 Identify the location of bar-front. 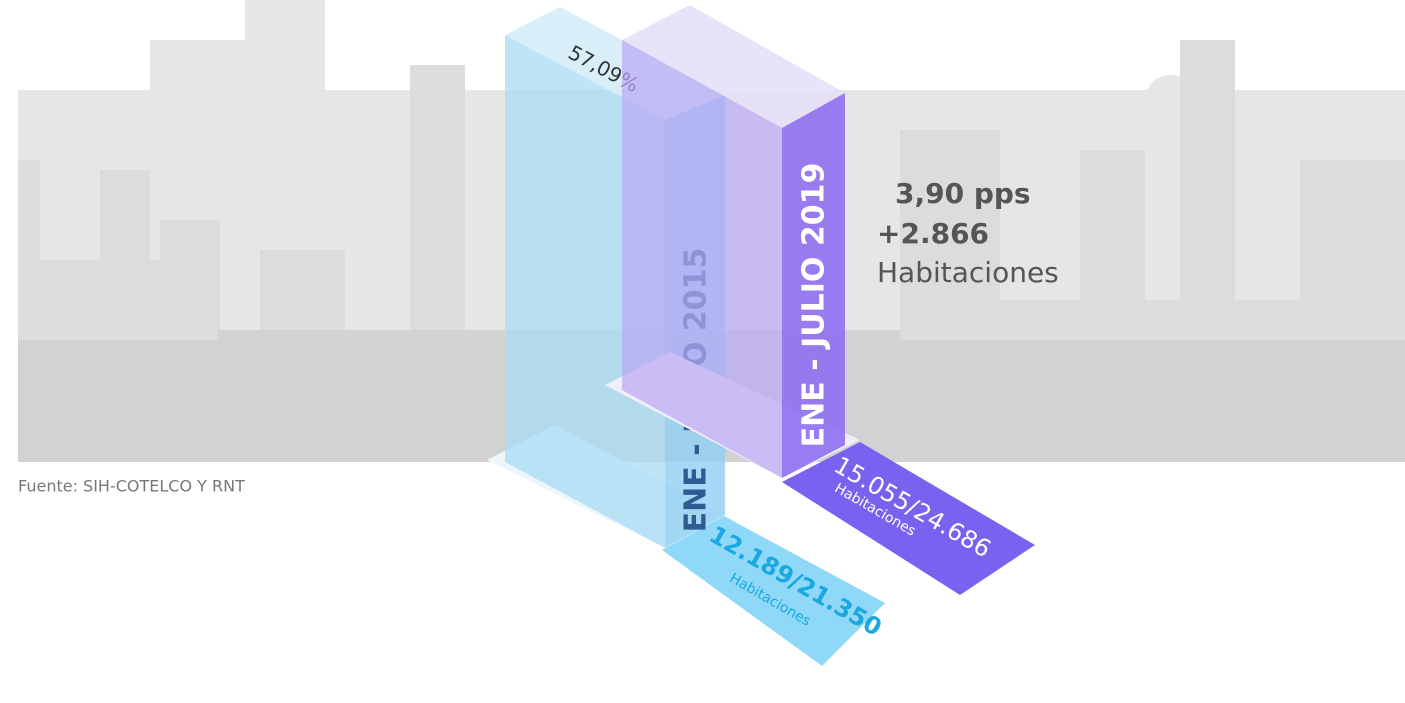
(702, 259).